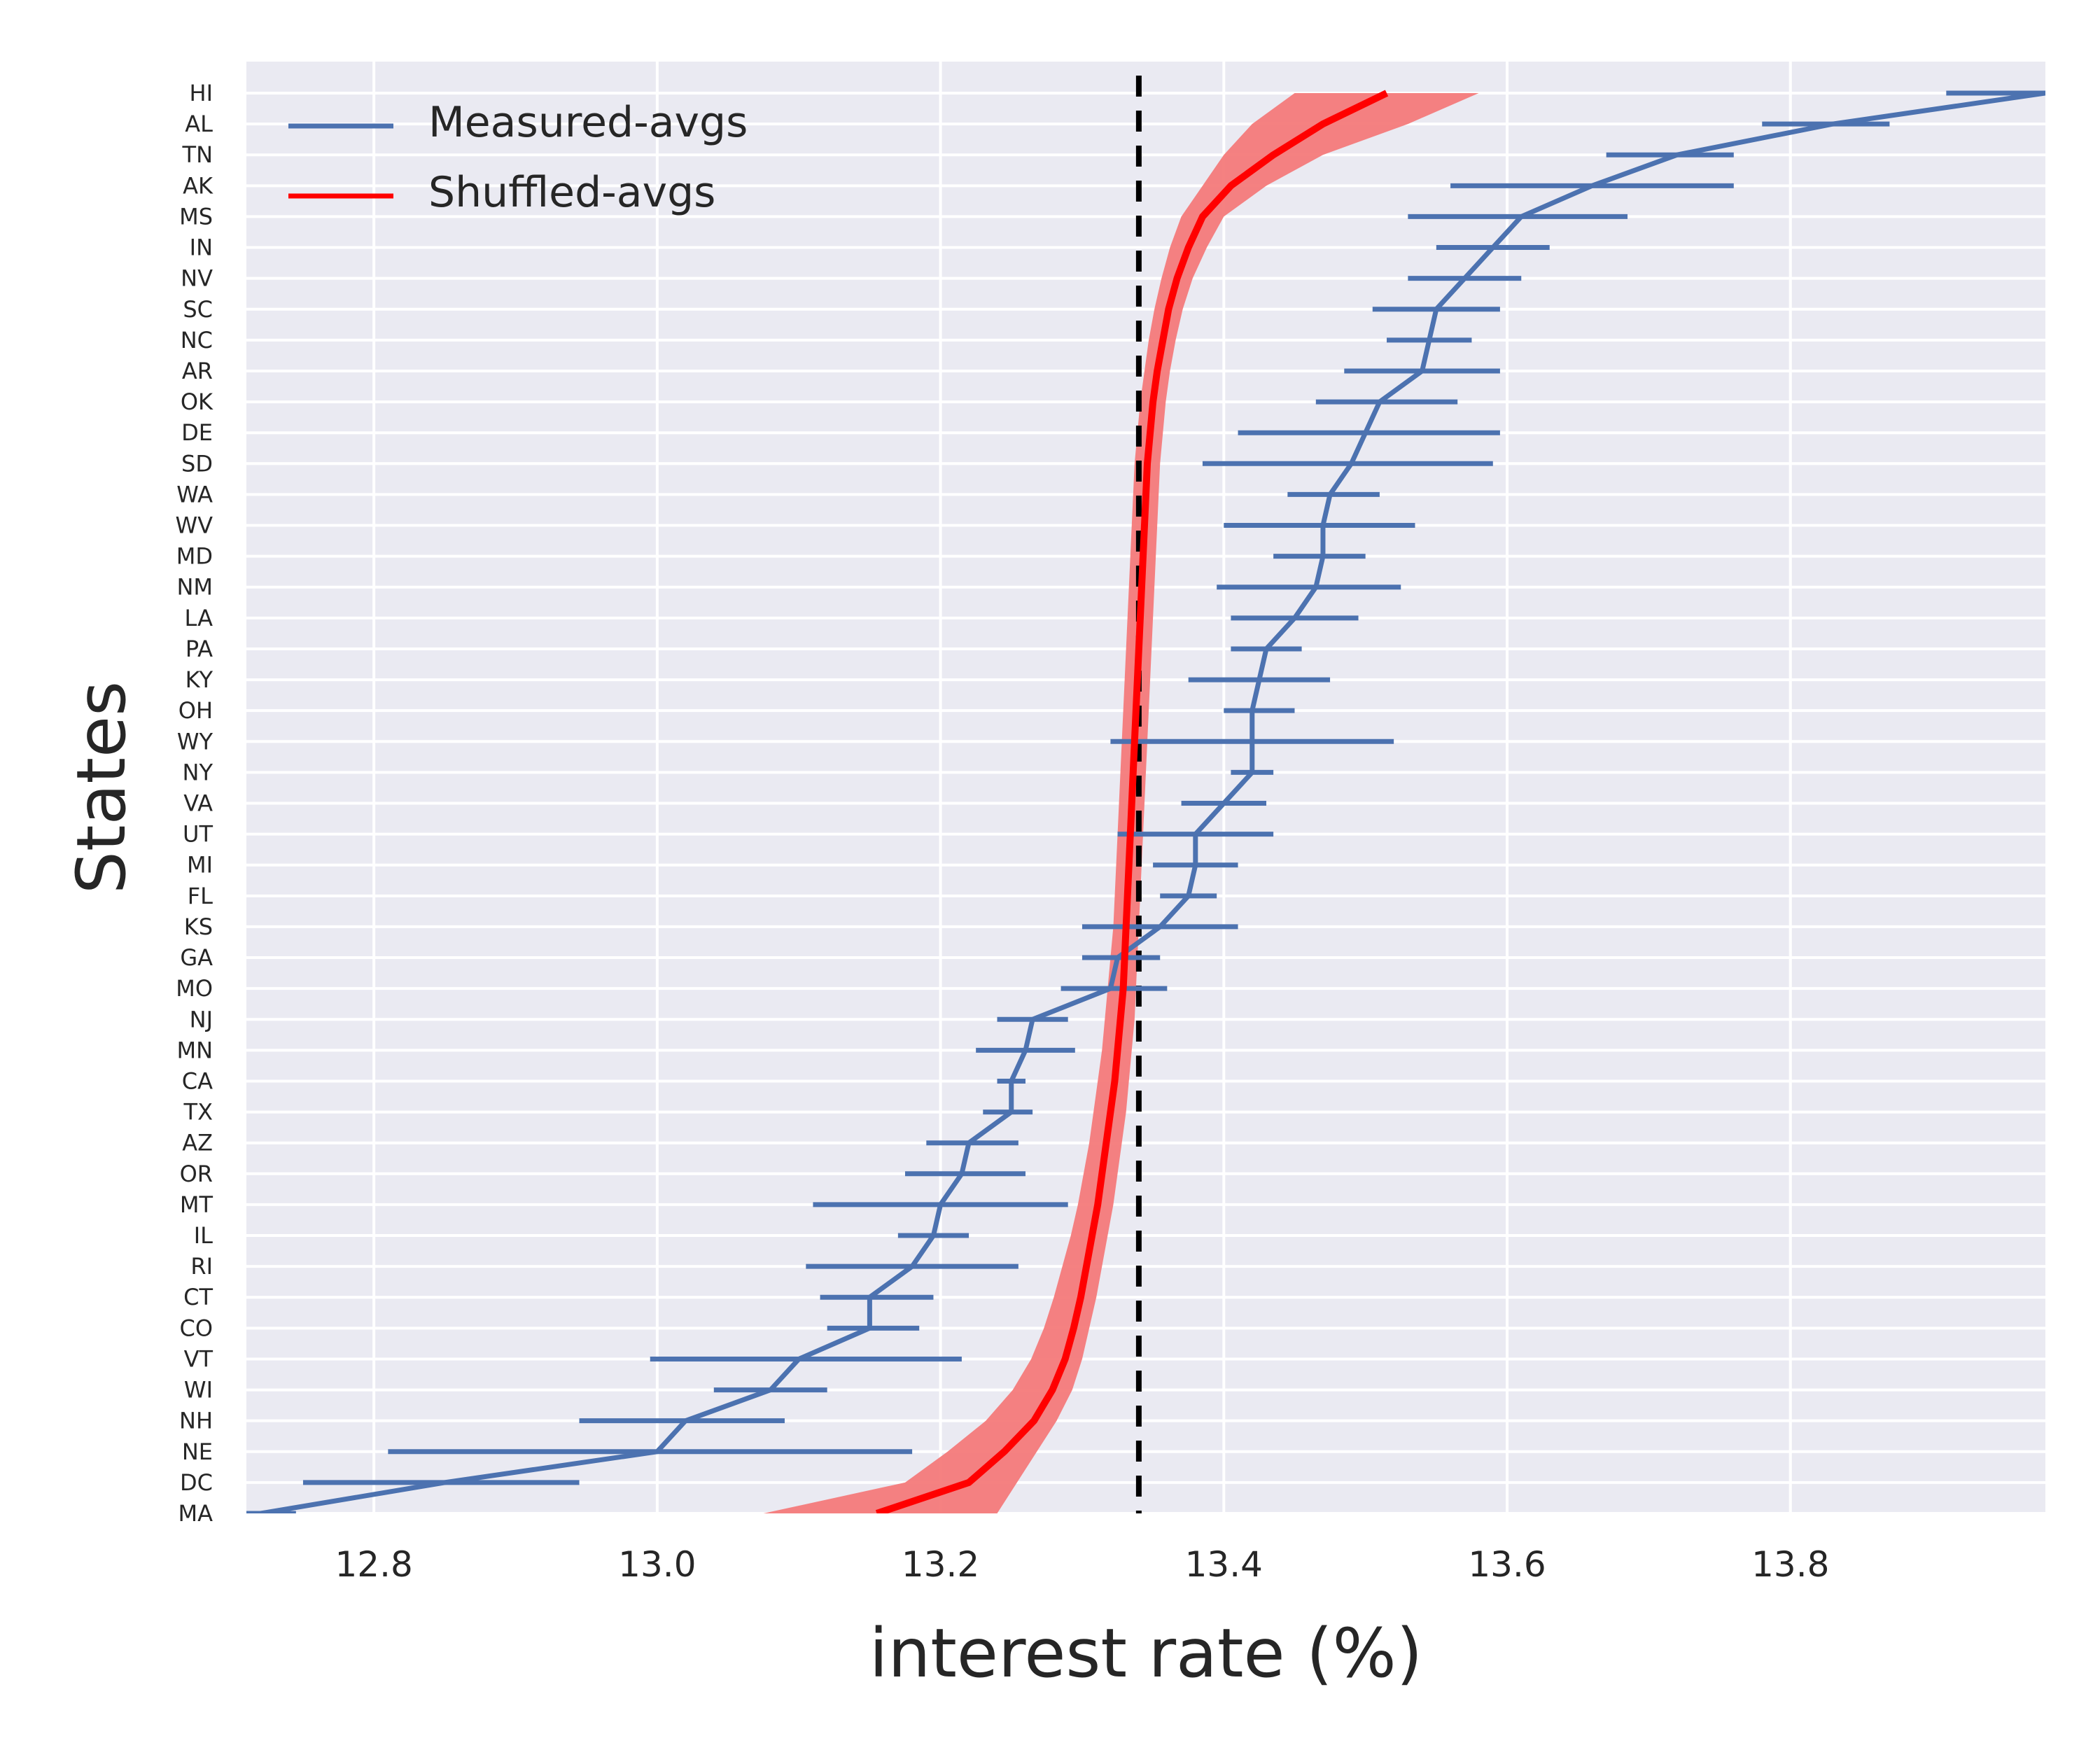 This screenshot has width=2100, height=1750. Describe the element at coordinates (203, 1235) in the screenshot. I see `y-tick-label: IL` at that location.